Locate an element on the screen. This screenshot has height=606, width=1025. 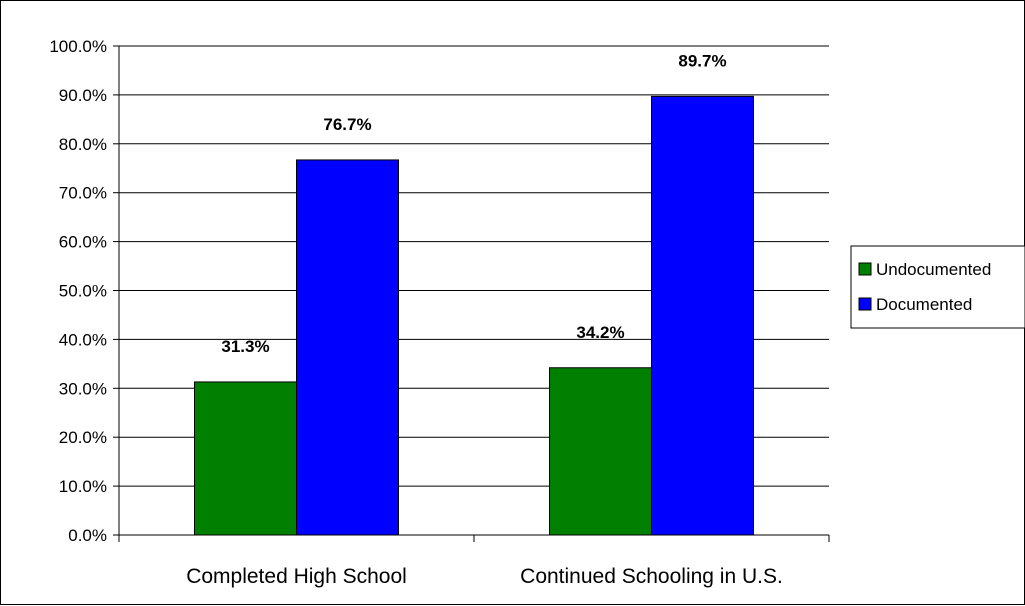
y-tick-label: 30.0% is located at coordinates (83, 388).